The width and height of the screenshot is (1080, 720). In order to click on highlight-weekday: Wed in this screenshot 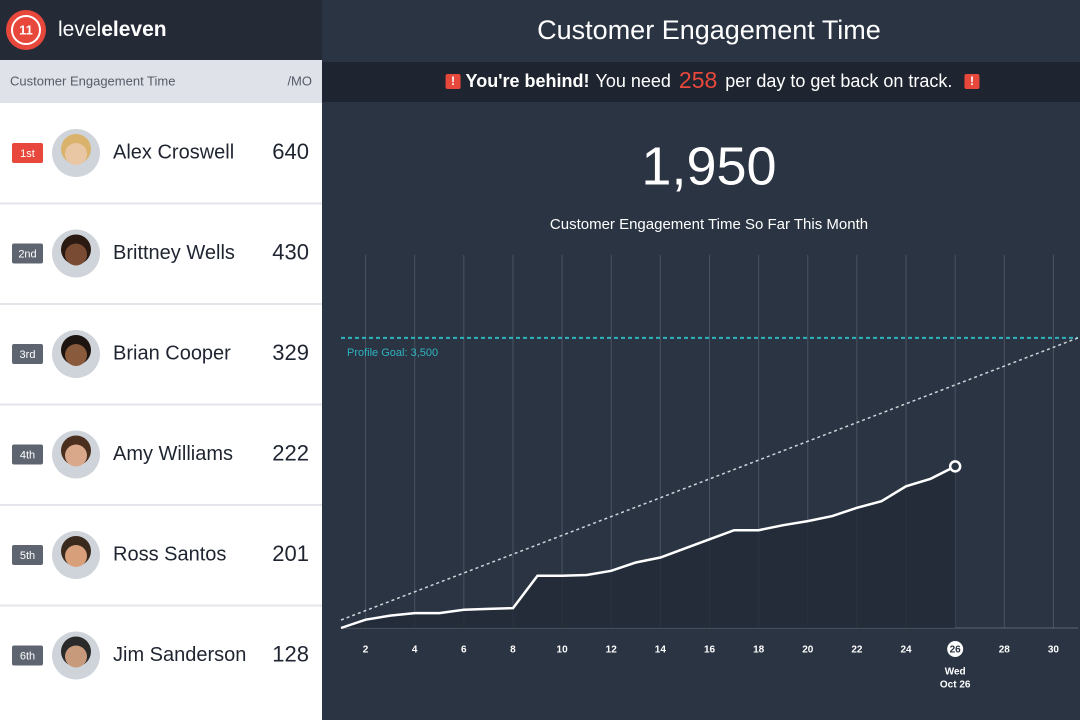, I will do `click(955, 672)`.